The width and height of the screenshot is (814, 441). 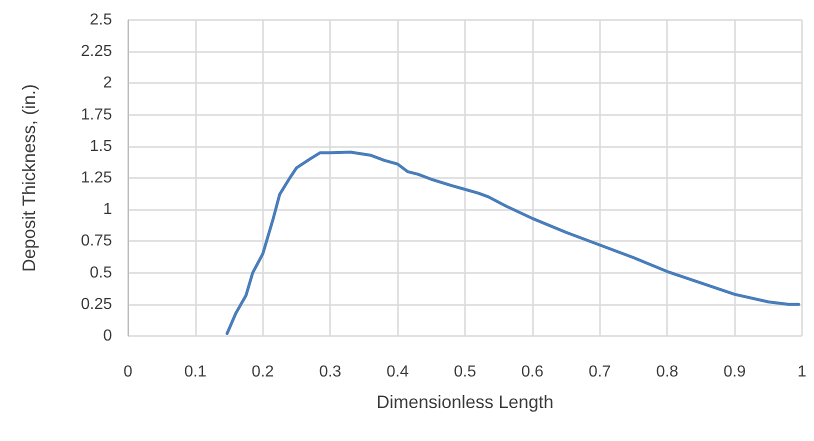 I want to click on y-tick-label: 1.25, so click(x=96, y=178).